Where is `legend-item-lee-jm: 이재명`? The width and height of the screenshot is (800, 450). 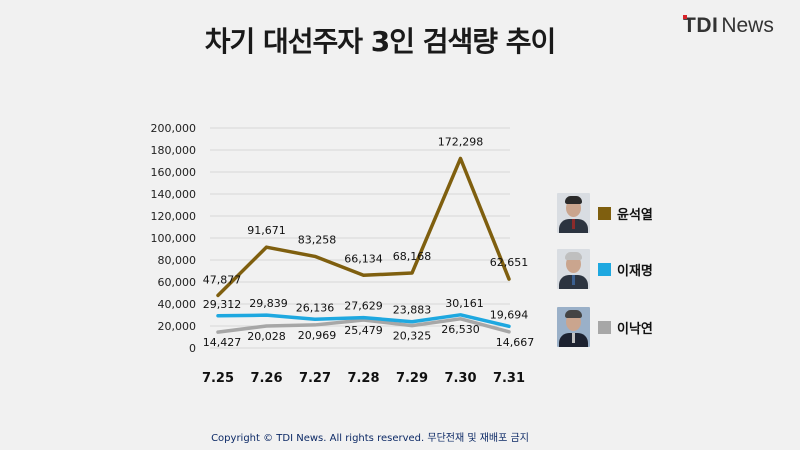
legend-item-lee-jm: 이재명 is located at coordinates (605, 269).